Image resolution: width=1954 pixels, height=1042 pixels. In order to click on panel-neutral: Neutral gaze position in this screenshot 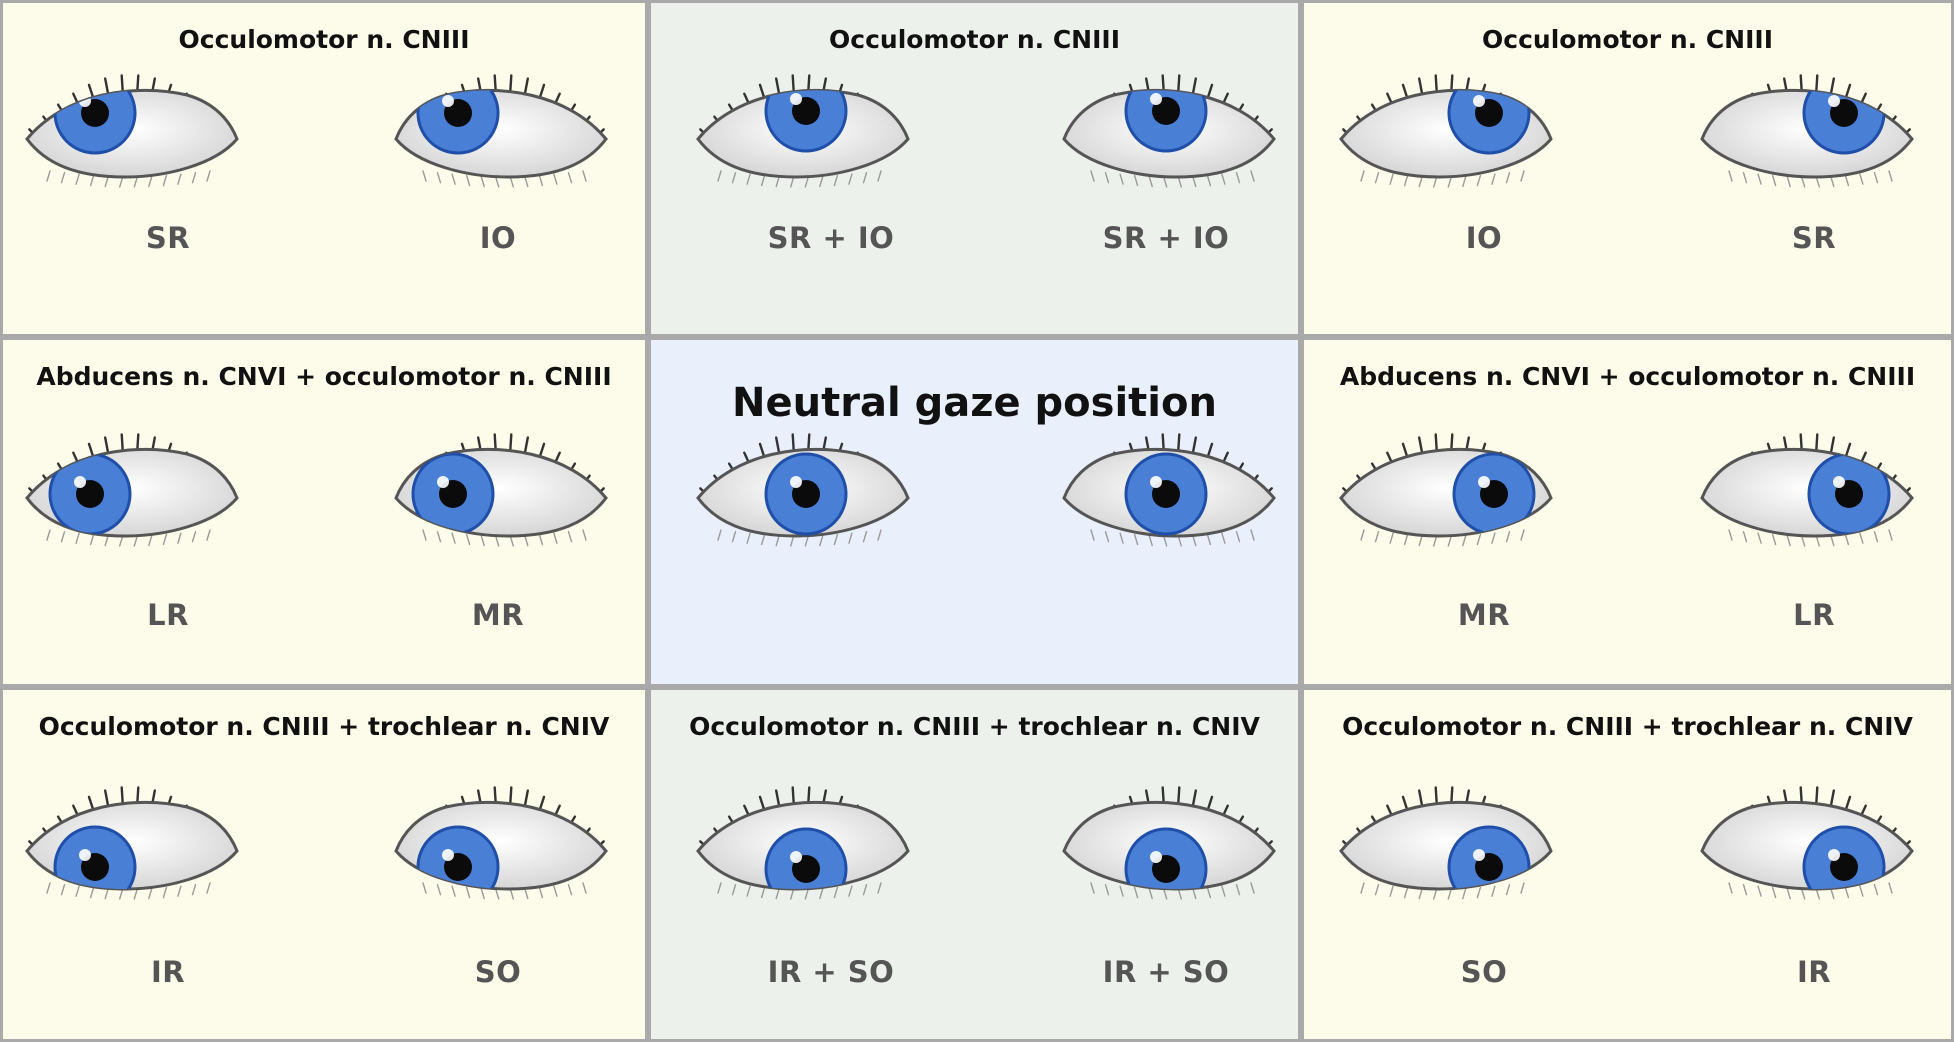, I will do `click(974, 512)`.